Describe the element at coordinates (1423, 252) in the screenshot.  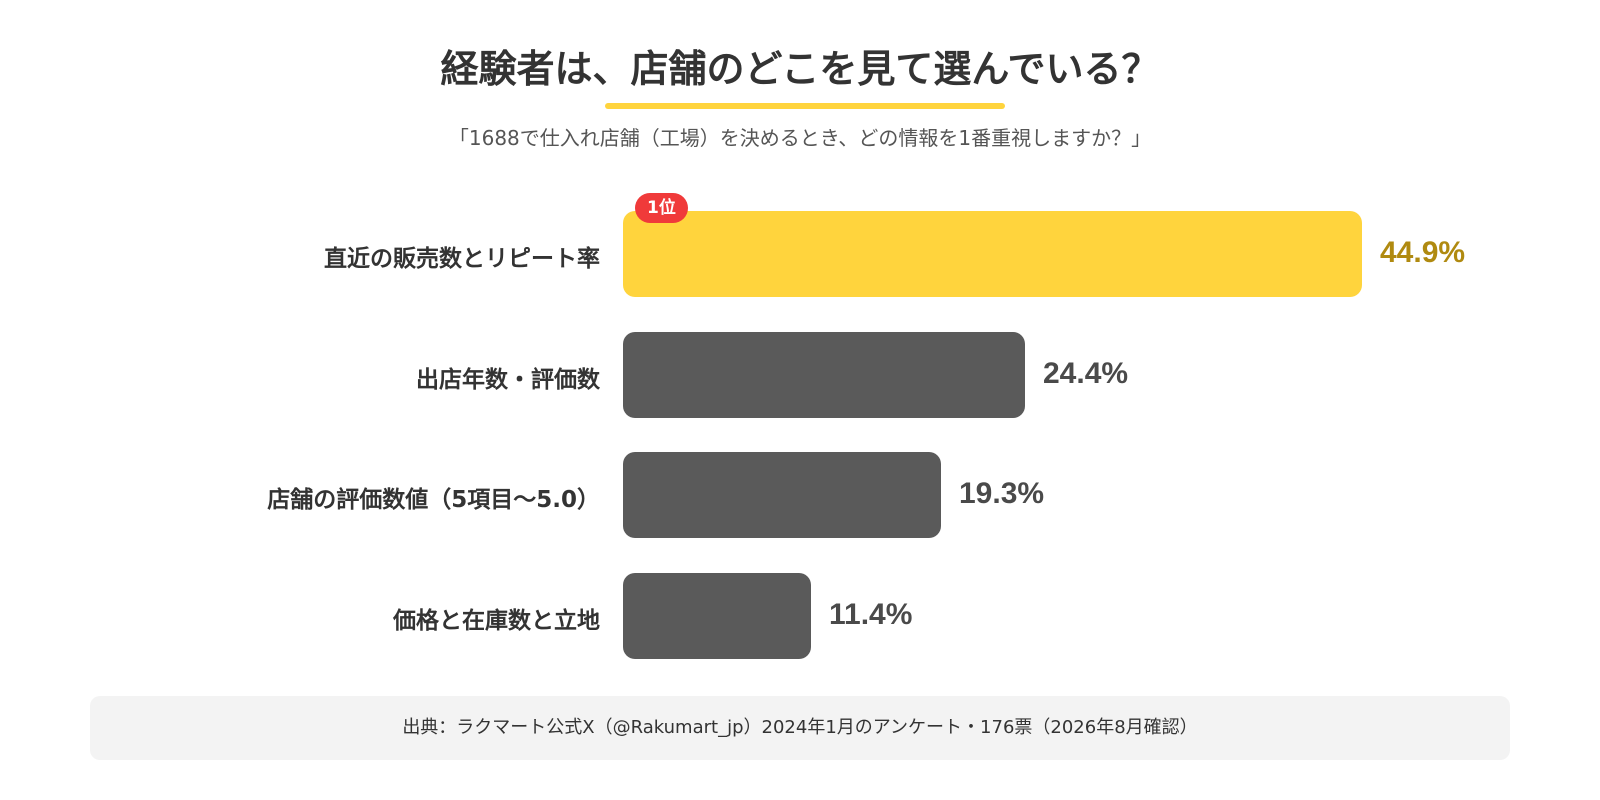
I see `value-label: 44.9%` at that location.